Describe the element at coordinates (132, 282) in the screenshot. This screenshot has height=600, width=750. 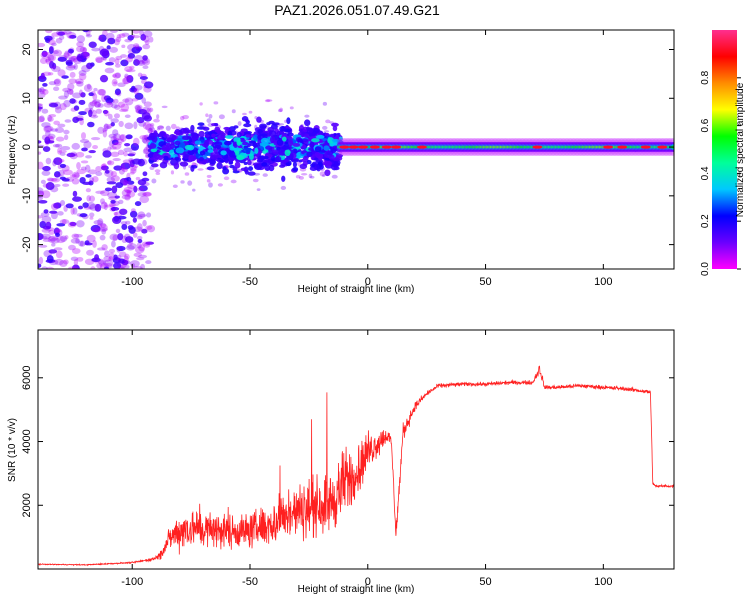
I see `spectrogram-x-tick-label: -100` at that location.